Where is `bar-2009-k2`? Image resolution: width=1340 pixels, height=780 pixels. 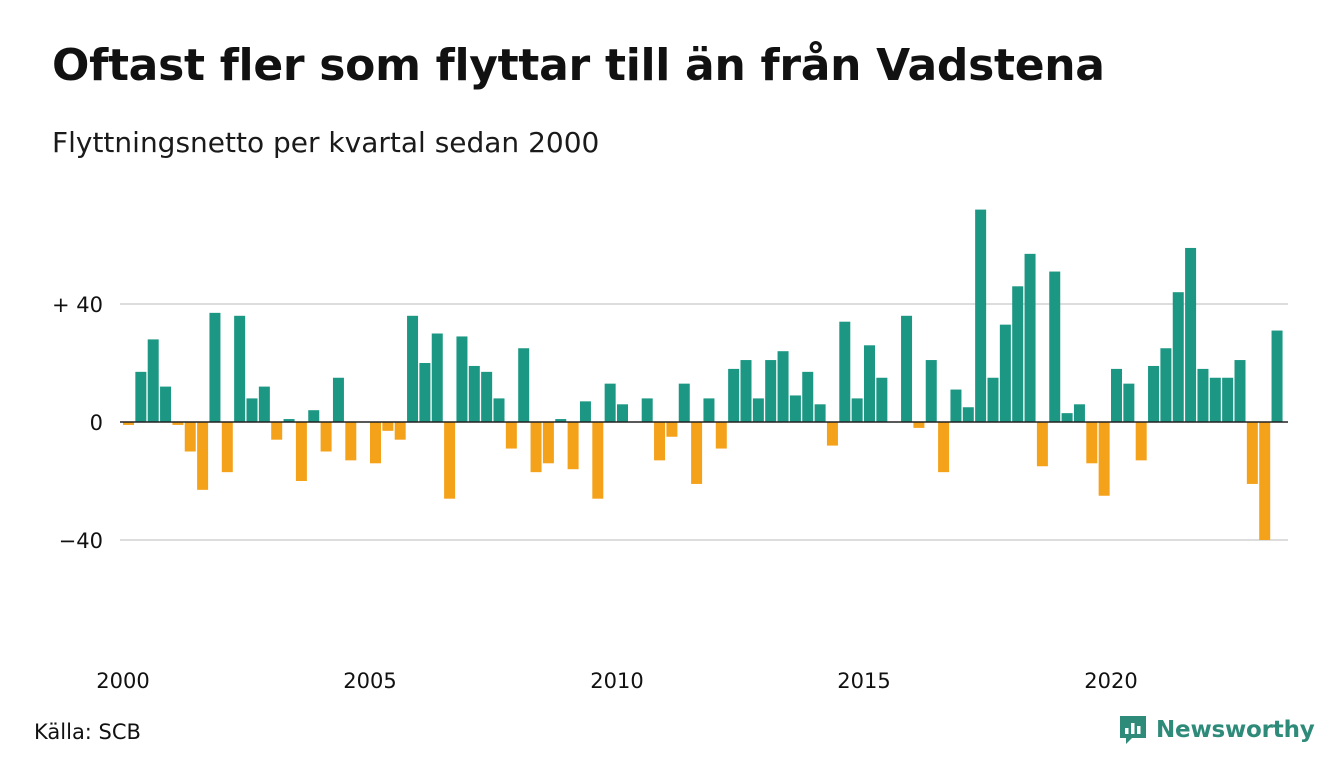 bar-2009-k2 is located at coordinates (585, 411).